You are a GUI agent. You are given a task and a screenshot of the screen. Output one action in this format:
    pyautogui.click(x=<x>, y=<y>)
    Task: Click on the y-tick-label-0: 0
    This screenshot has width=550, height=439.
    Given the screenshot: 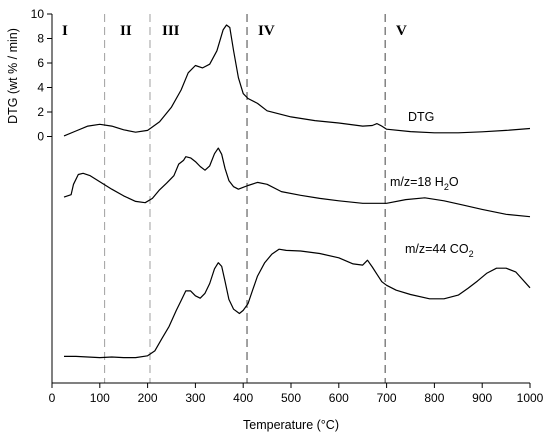 What is the action you would take?
    pyautogui.click(x=40, y=137)
    